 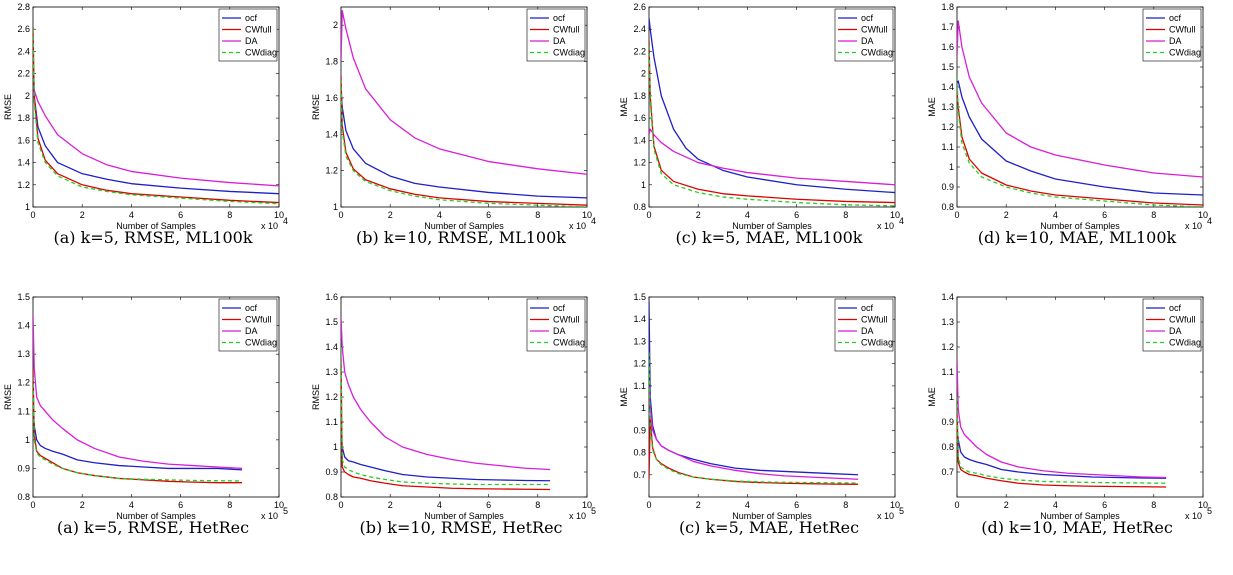 What do you see at coordinates (153, 237) in the screenshot?
I see `figure-caption: (a) k=5, RMSE, ML100k` at bounding box center [153, 237].